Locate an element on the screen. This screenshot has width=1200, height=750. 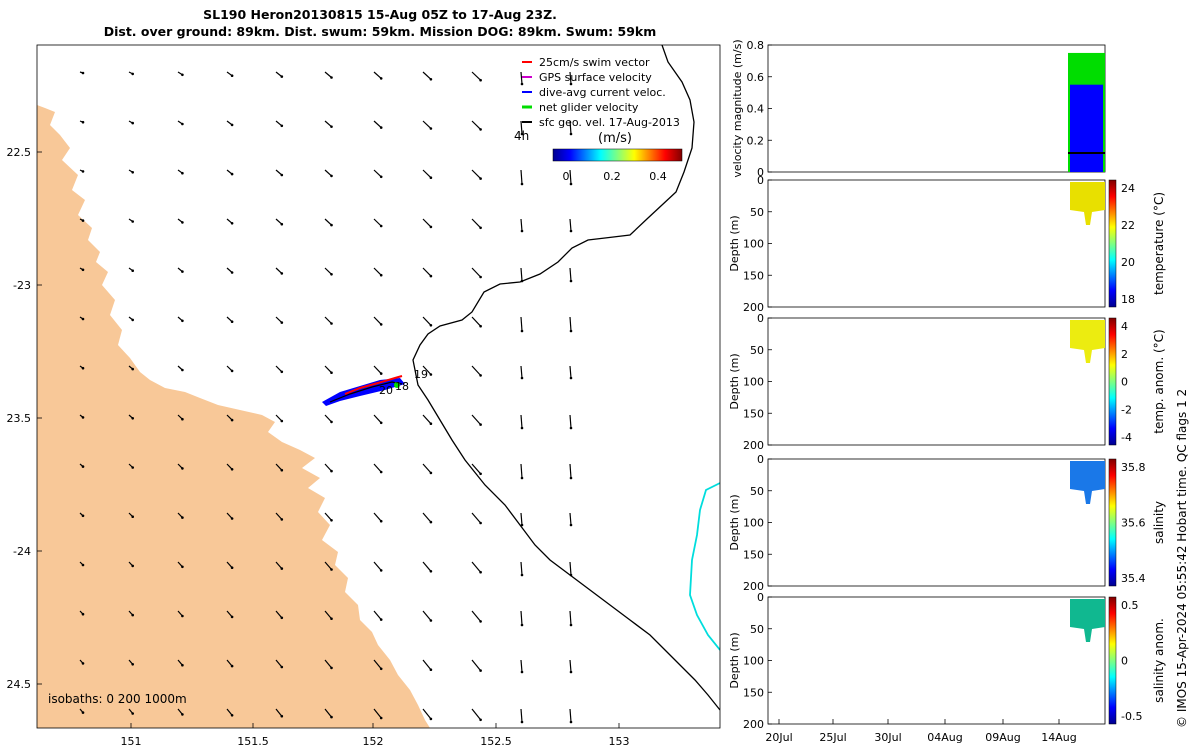
panel-colorbar-tick: 22 is located at coordinates (1128, 225).